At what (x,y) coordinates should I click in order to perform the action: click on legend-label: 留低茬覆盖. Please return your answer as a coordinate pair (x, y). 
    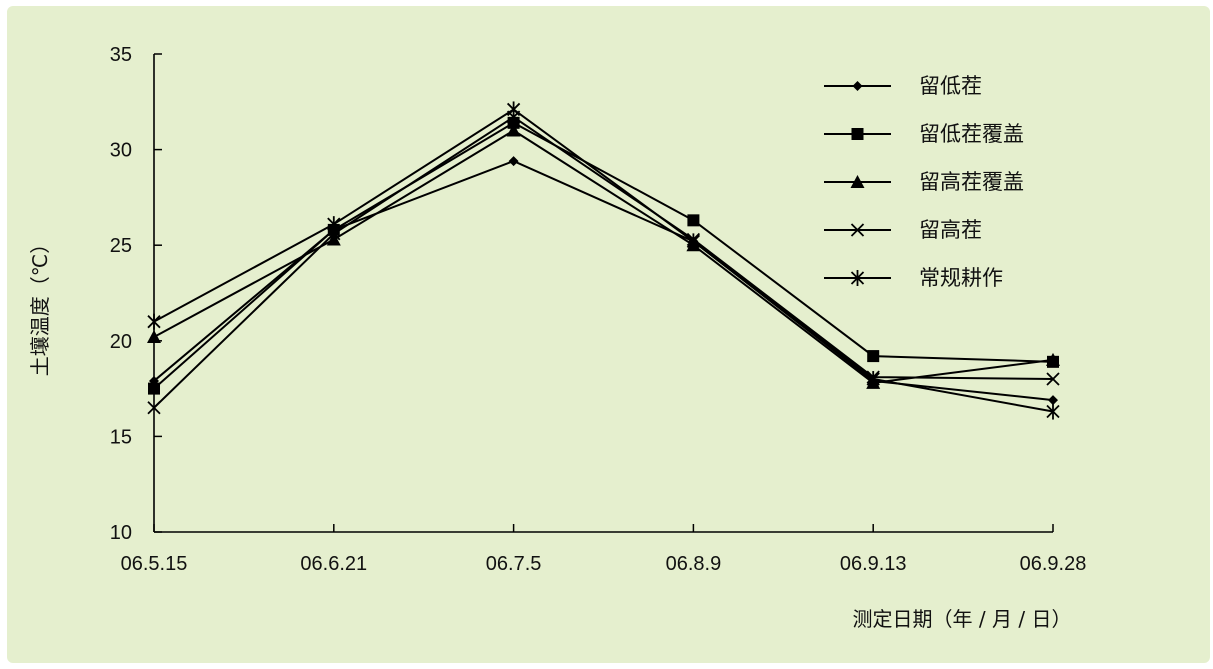
    Looking at the image, I should click on (971, 134).